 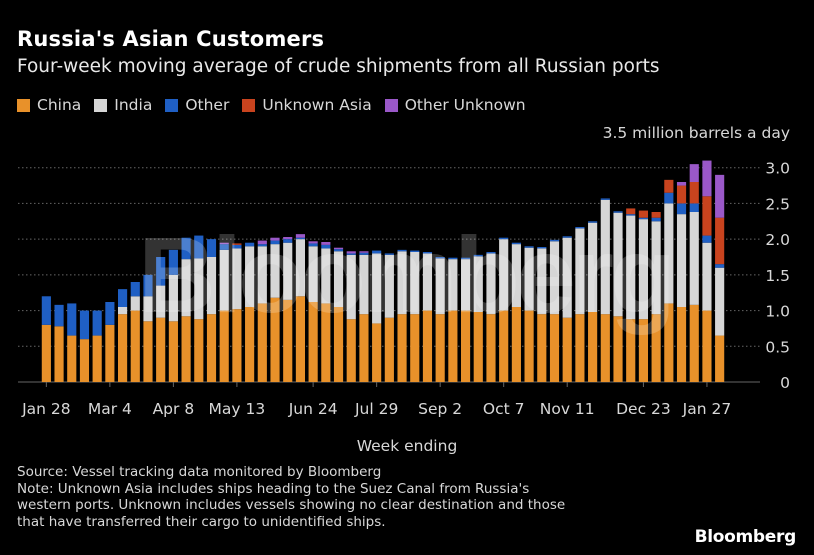 What do you see at coordinates (23, 105) in the screenshot?
I see `legend-swatch-china` at bounding box center [23, 105].